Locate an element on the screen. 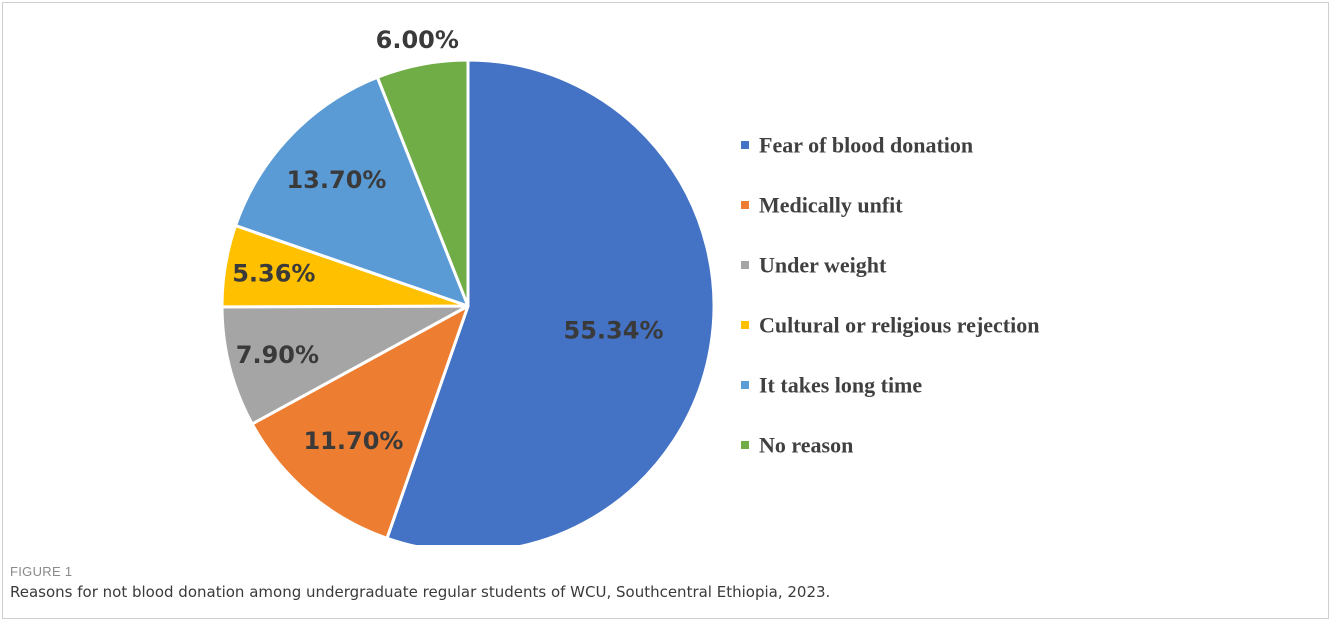 The width and height of the screenshot is (1333, 623). slice-label-under-weight: 7.90% is located at coordinates (277, 355).